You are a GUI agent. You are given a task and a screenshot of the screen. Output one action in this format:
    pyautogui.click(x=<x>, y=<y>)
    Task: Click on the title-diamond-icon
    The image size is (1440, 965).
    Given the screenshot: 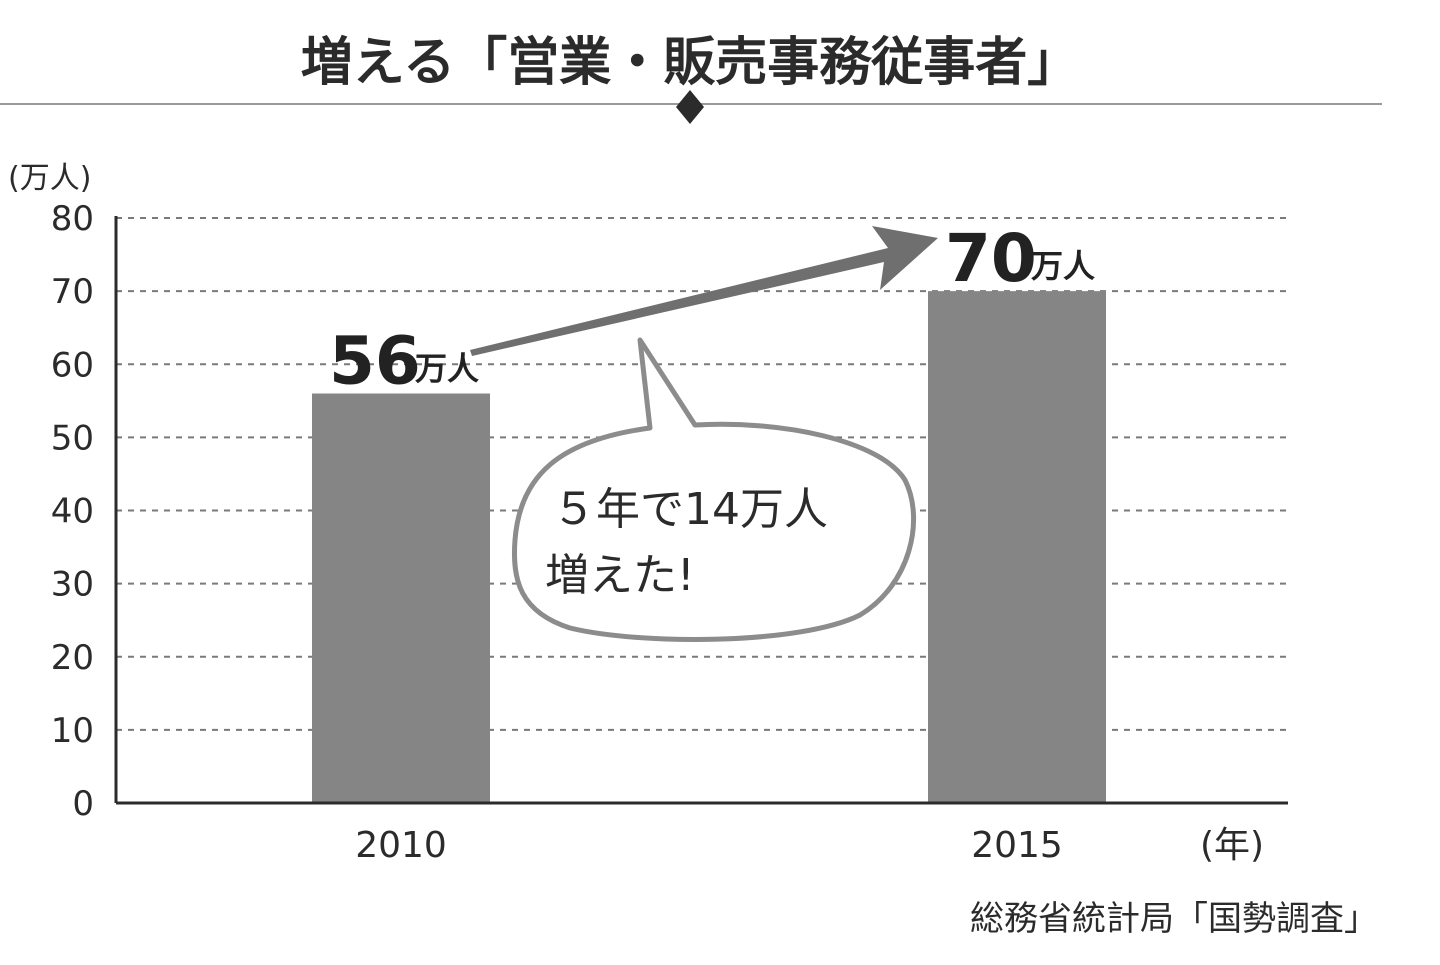 What is the action you would take?
    pyautogui.click(x=690, y=107)
    